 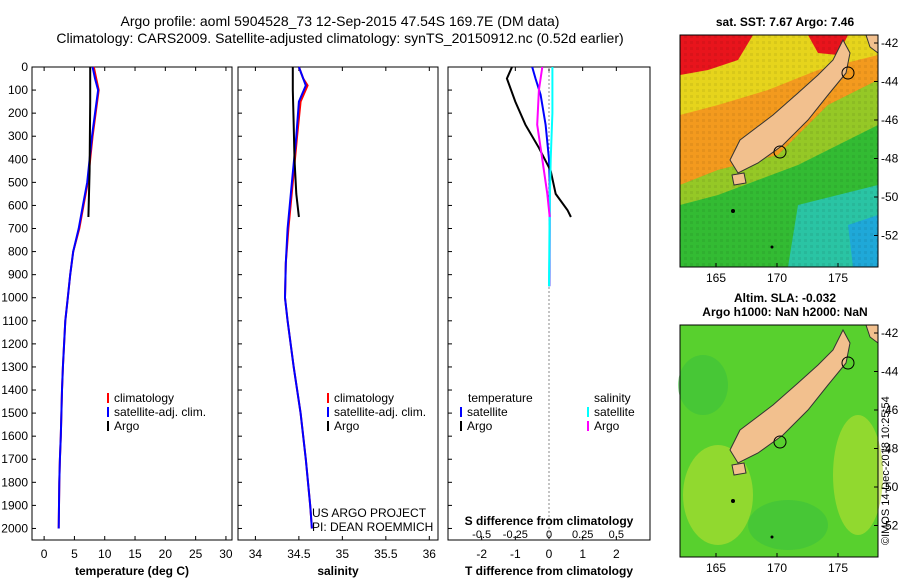 I want to click on sst-lat-tick-label: -52, so click(x=890, y=236).